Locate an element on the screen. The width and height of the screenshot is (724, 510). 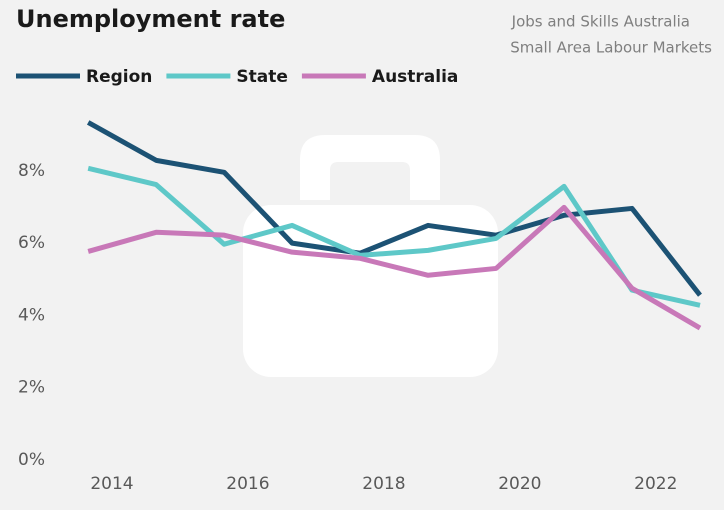
y-tick-label: 4% is located at coordinates (31, 315).